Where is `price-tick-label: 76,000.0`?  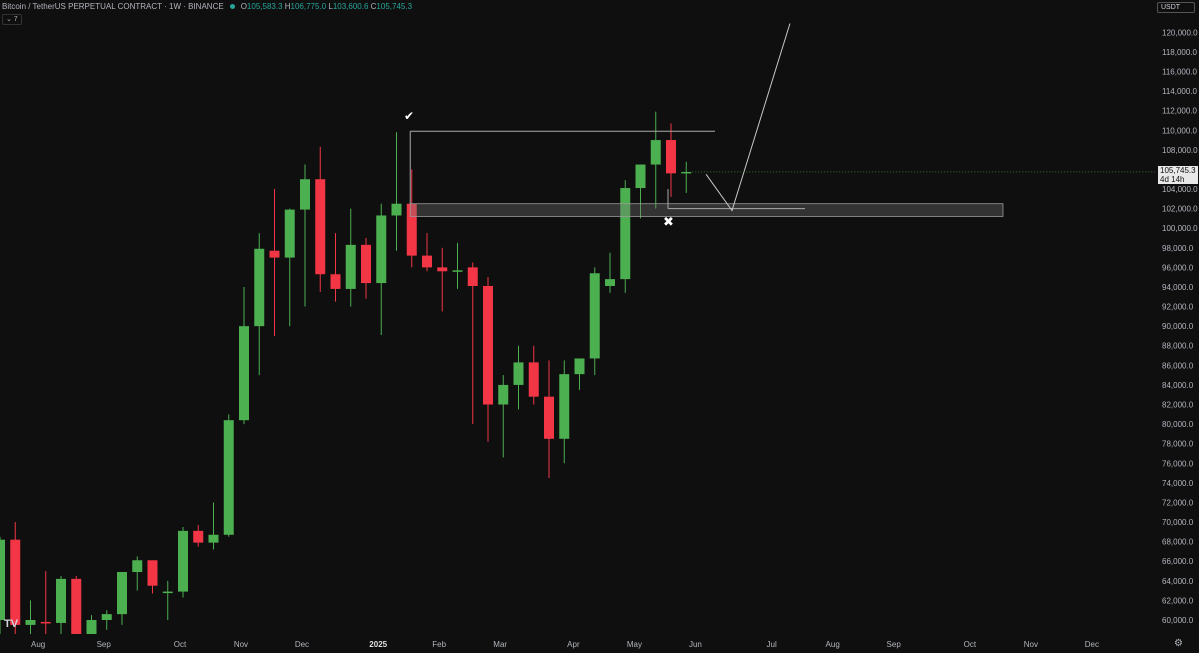
price-tick-label: 76,000.0 is located at coordinates (1178, 463).